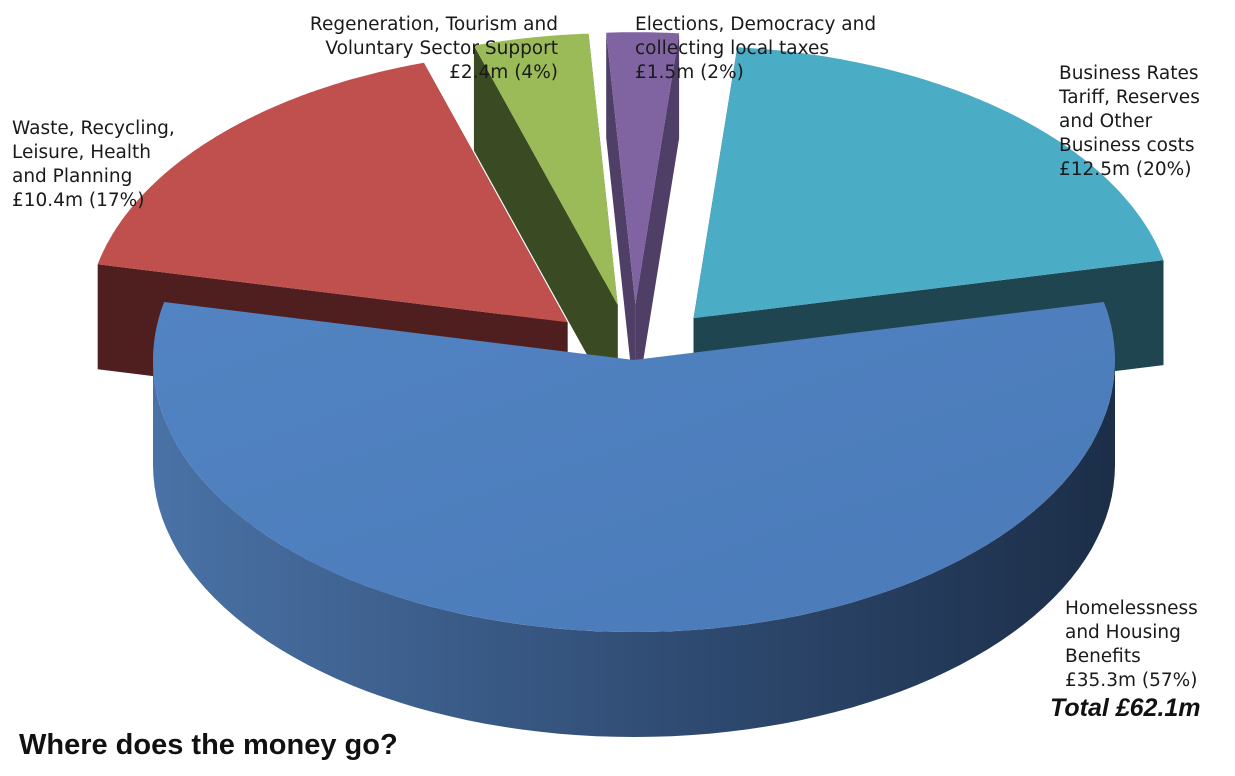  What do you see at coordinates (1125, 708) in the screenshot?
I see `chart-total: Total £62.1m` at bounding box center [1125, 708].